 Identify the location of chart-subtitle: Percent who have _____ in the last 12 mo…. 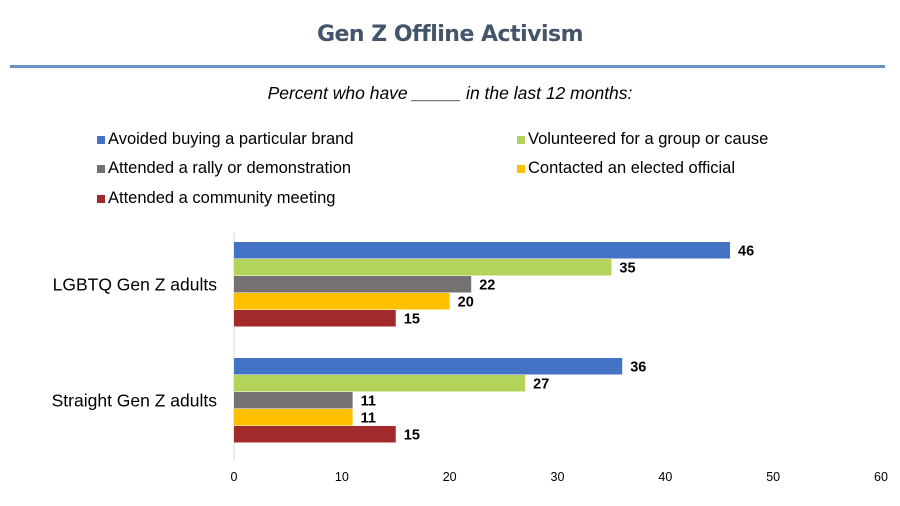
(450, 93).